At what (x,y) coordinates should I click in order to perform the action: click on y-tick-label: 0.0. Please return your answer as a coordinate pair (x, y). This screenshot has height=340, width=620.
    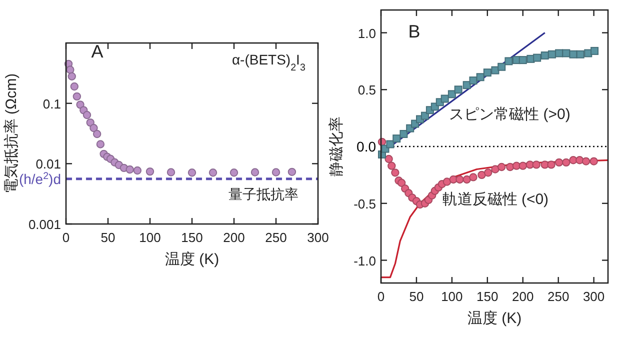
    Looking at the image, I should click on (366, 146).